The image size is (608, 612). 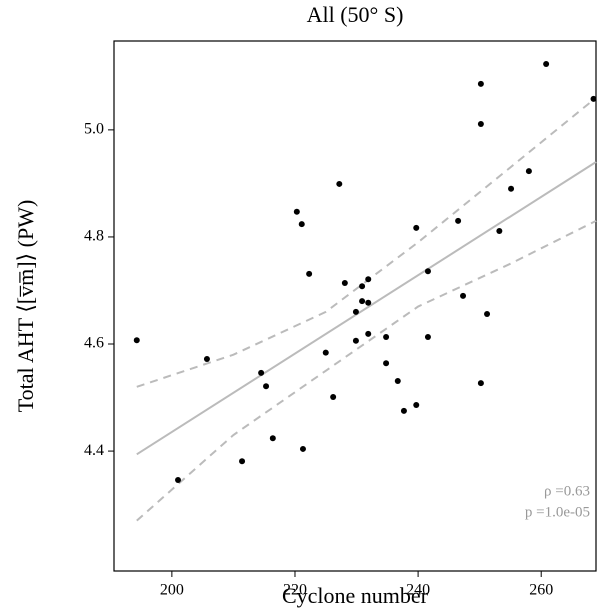 I want to click on x-tick-label: 220, so click(x=295, y=590).